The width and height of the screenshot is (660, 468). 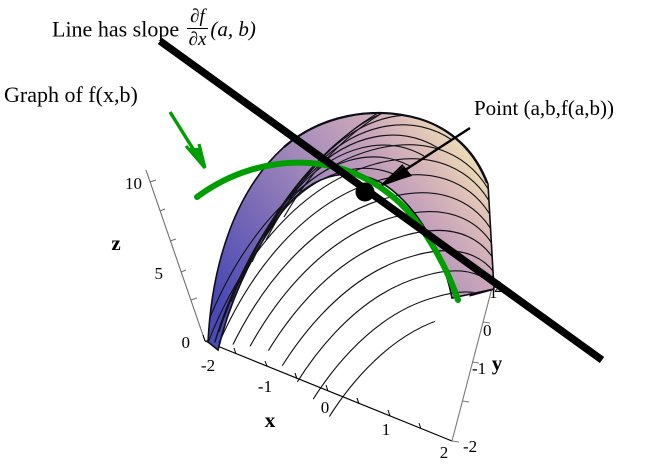 What do you see at coordinates (118, 29) in the screenshot?
I see `slope-annotation-lead: Line has slope` at bounding box center [118, 29].